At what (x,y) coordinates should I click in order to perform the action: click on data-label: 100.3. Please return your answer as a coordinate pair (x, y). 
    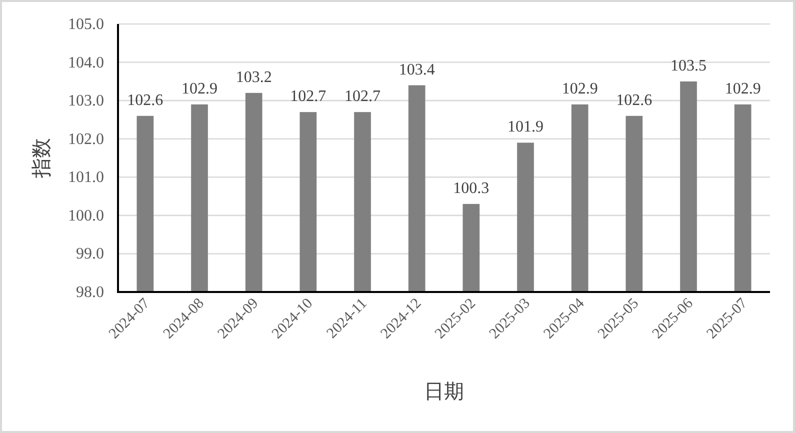
    Looking at the image, I should click on (471, 188).